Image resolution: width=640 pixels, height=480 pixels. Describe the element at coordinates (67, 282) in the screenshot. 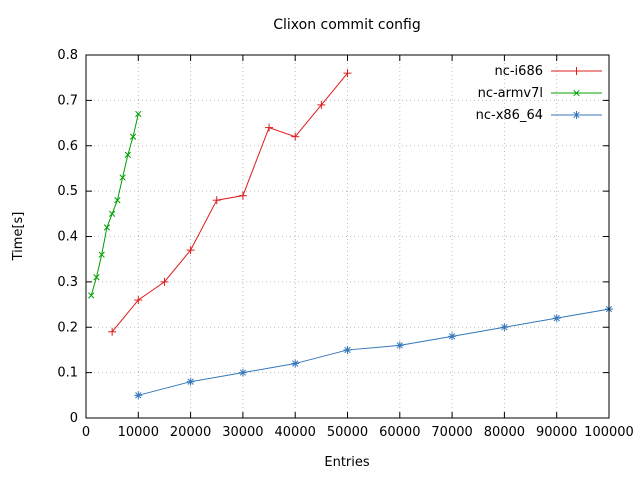

I see `svg-text: 0.3` at that location.